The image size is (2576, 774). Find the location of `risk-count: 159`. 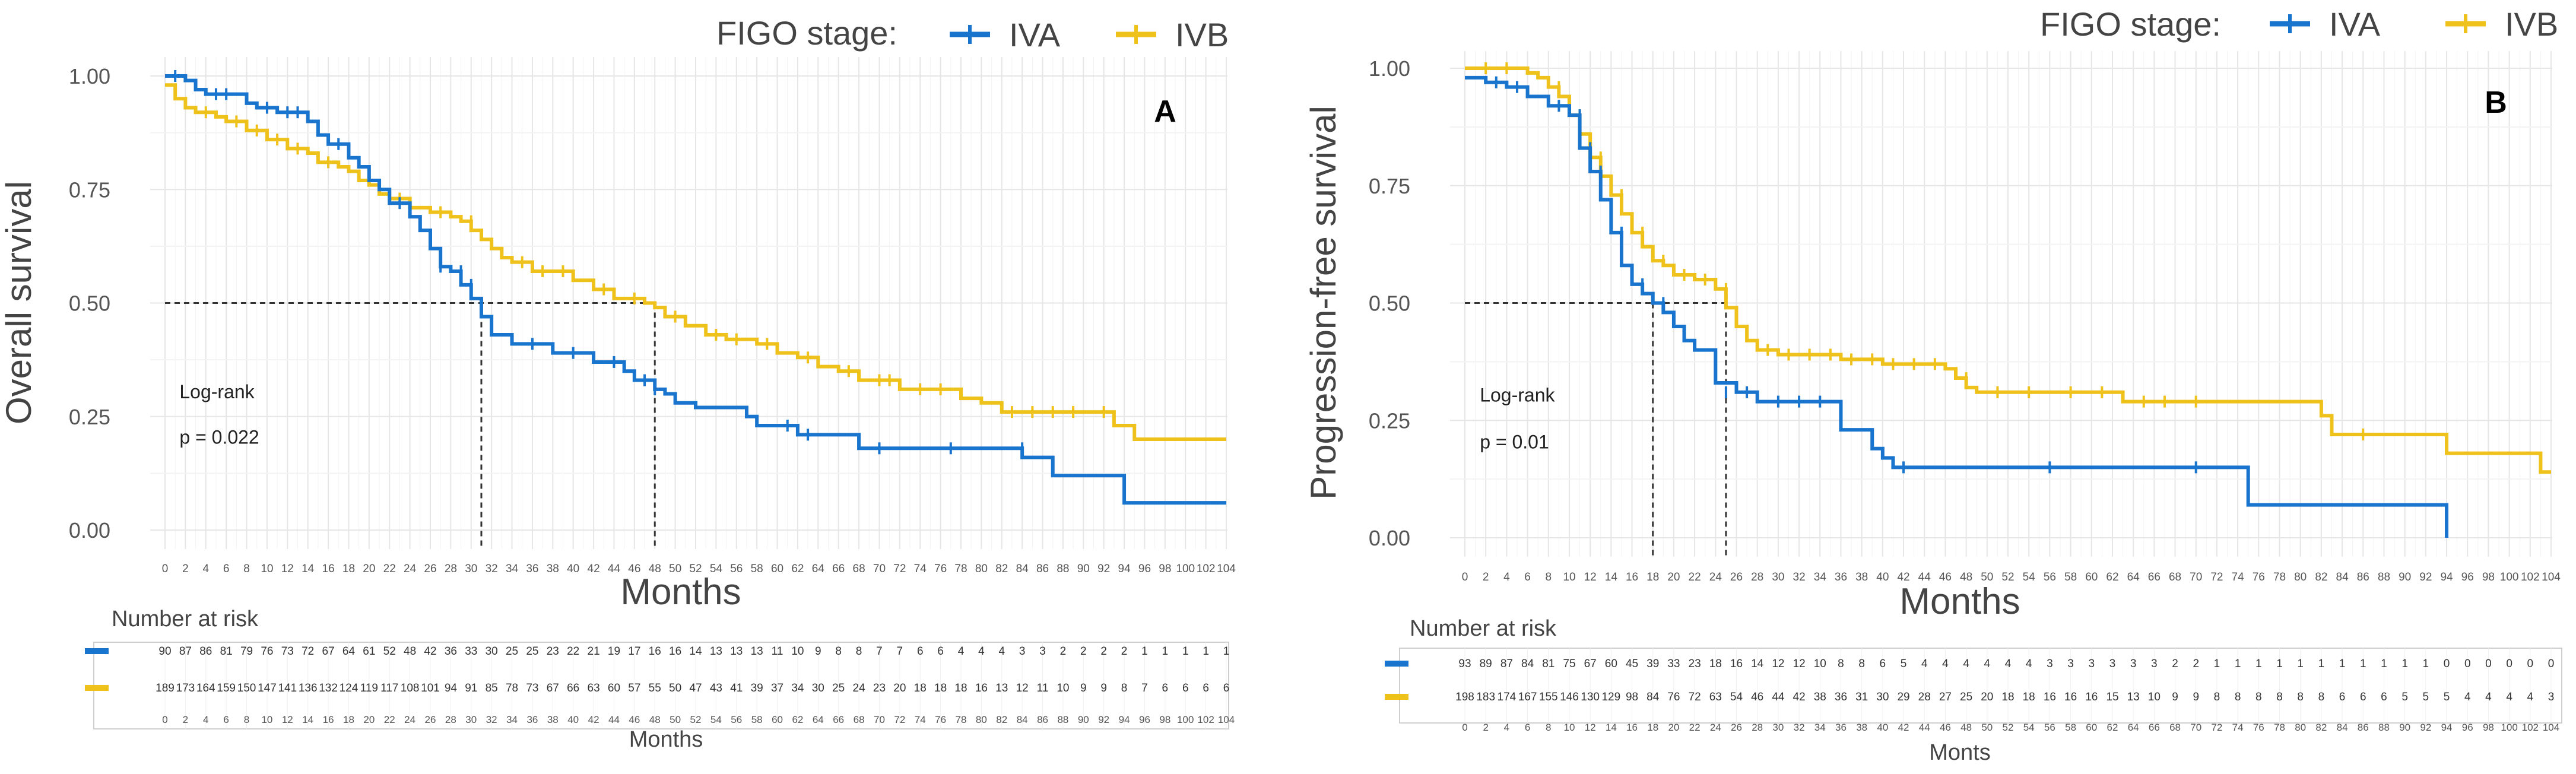

risk-count: 159 is located at coordinates (226, 688).